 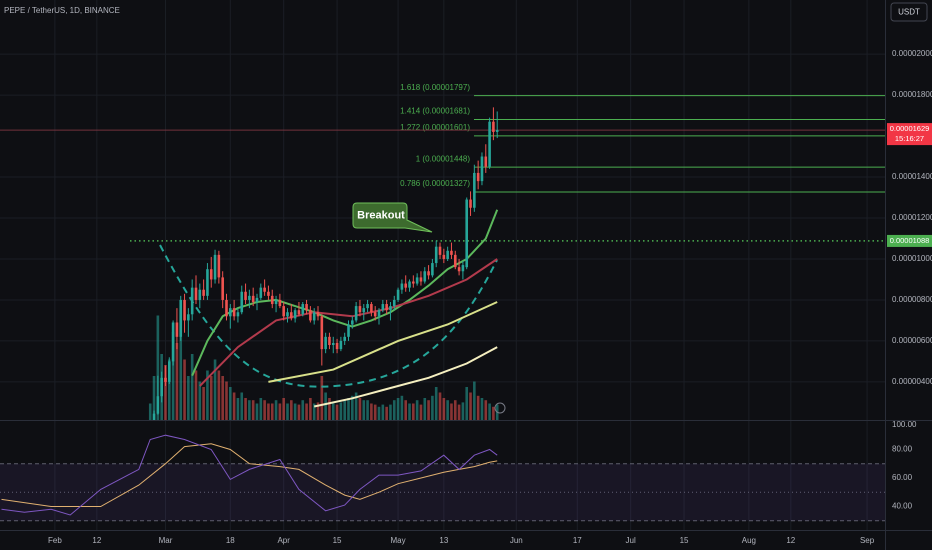 I want to click on currency-label: USDT, so click(x=909, y=12).